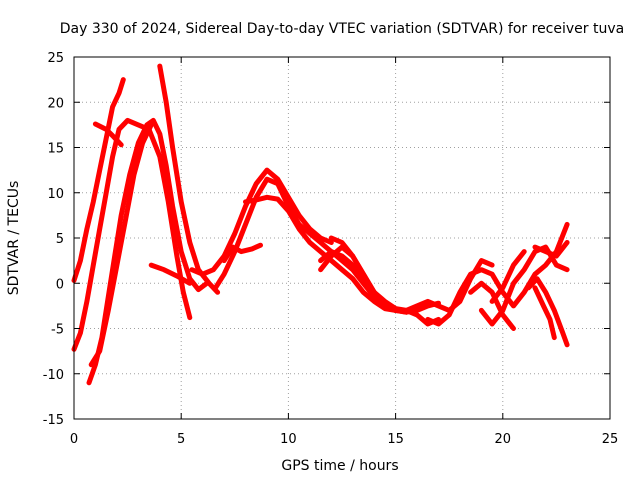 The image size is (640, 480). What do you see at coordinates (181, 439) in the screenshot?
I see `x-tick-label: 5` at bounding box center [181, 439].